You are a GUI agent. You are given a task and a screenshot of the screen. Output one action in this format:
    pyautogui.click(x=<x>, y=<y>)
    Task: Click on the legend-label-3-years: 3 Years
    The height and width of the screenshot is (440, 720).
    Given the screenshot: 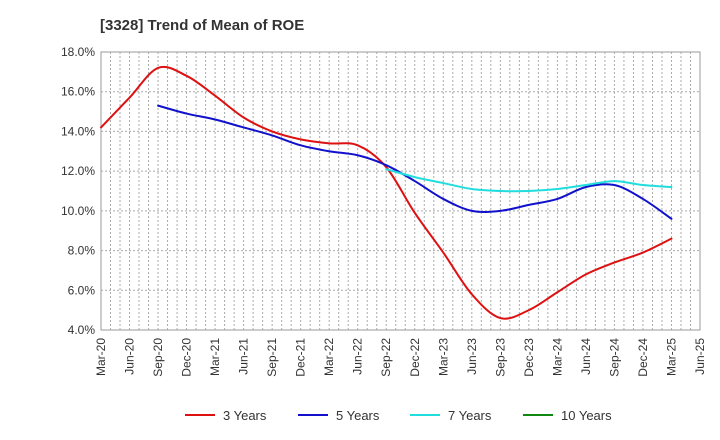 What is the action you would take?
    pyautogui.click(x=245, y=415)
    